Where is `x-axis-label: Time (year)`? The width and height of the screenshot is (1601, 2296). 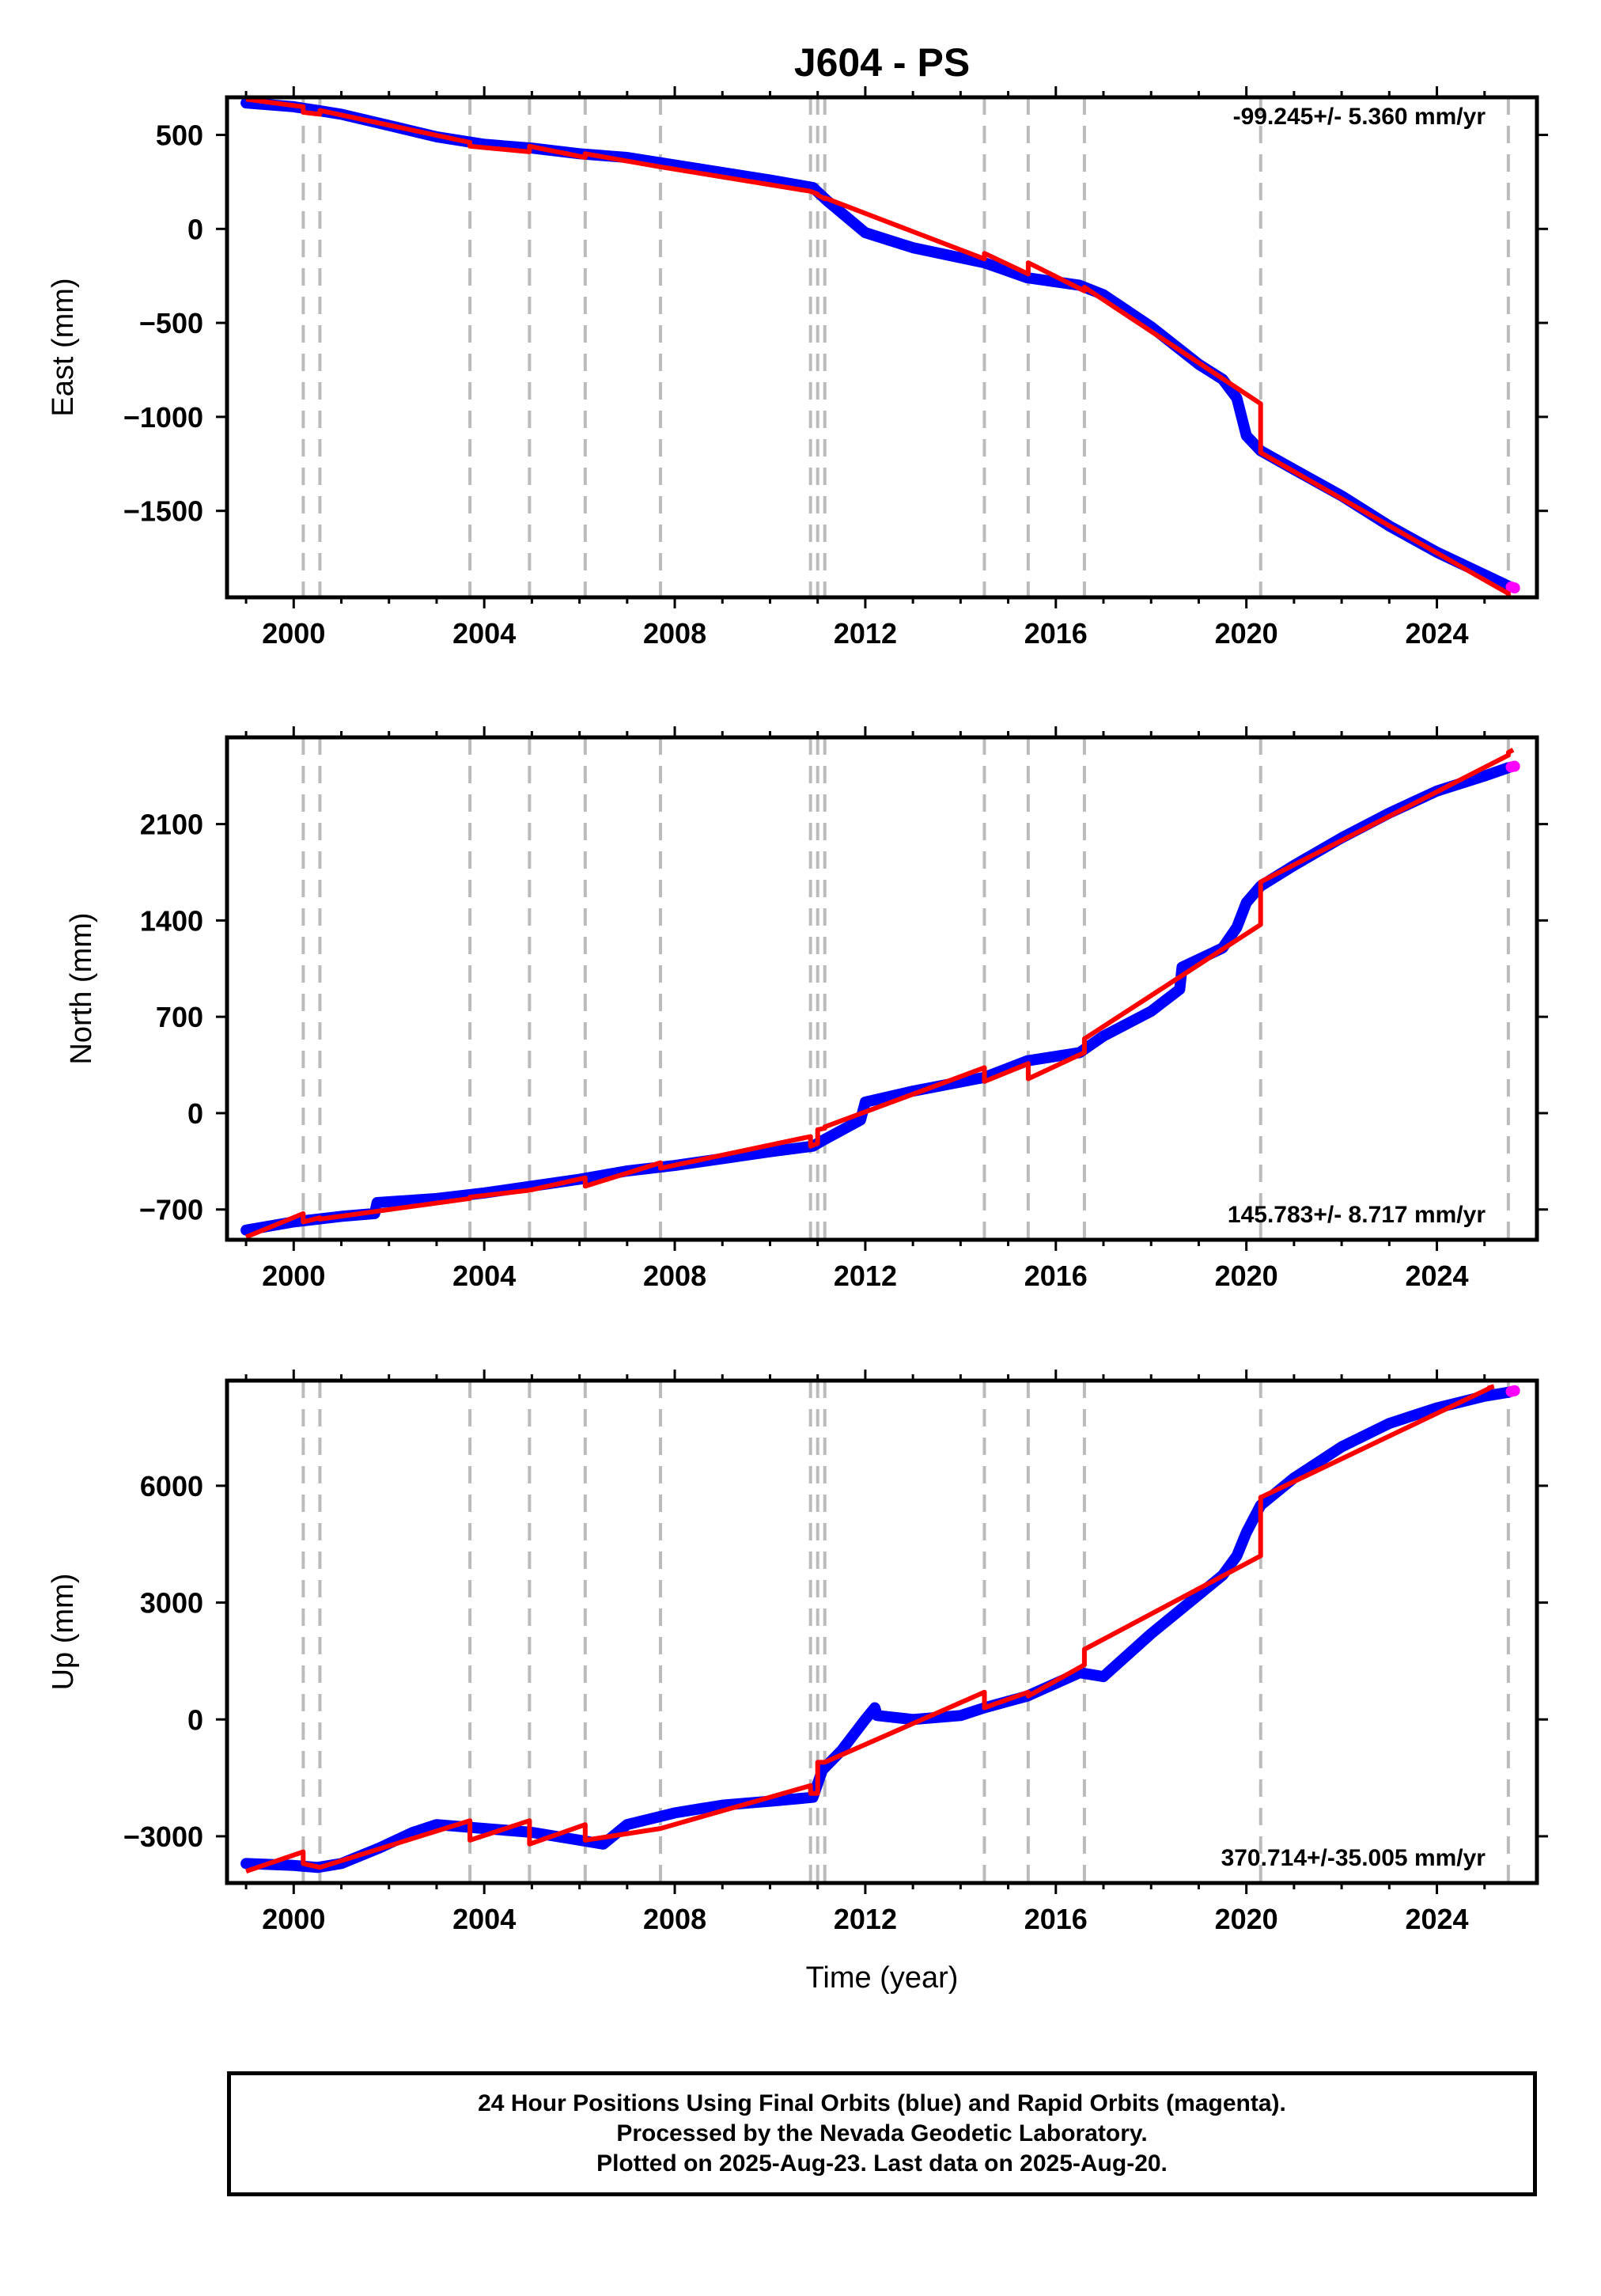 x-axis-label: Time (year) is located at coordinates (882, 1978).